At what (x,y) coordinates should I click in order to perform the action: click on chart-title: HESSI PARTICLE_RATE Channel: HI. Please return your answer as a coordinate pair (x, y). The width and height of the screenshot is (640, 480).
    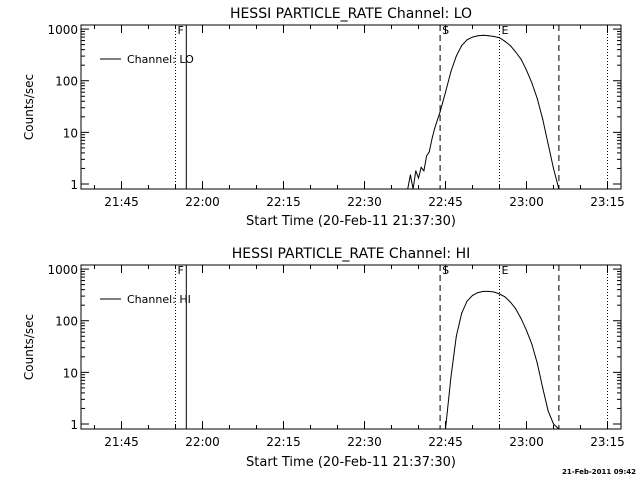
    Looking at the image, I should click on (351, 254).